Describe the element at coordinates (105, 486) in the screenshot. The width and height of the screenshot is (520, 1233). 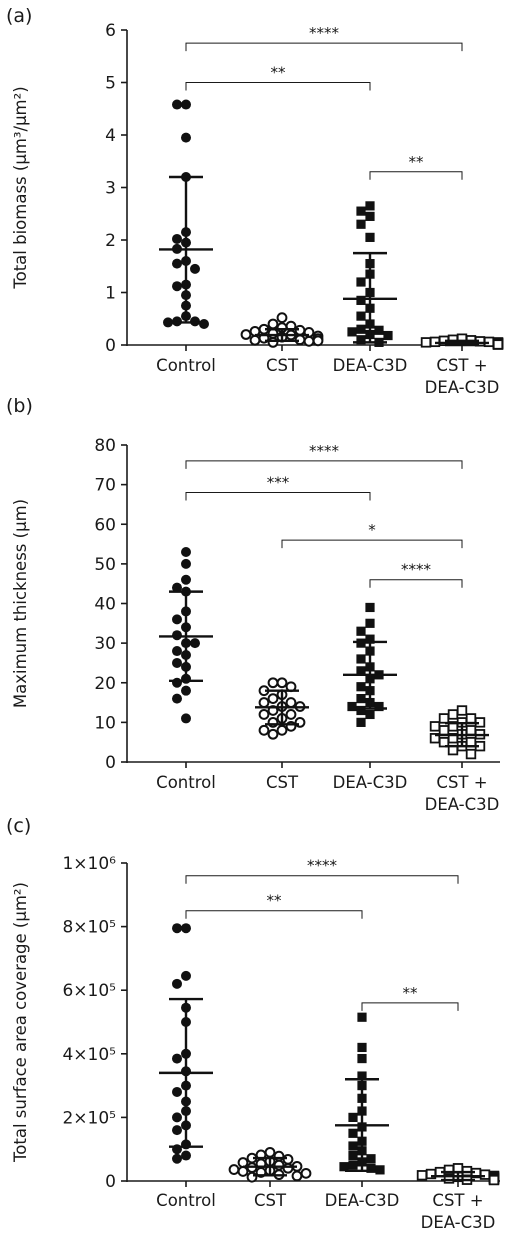
I see `y-tick-label: 70` at that location.